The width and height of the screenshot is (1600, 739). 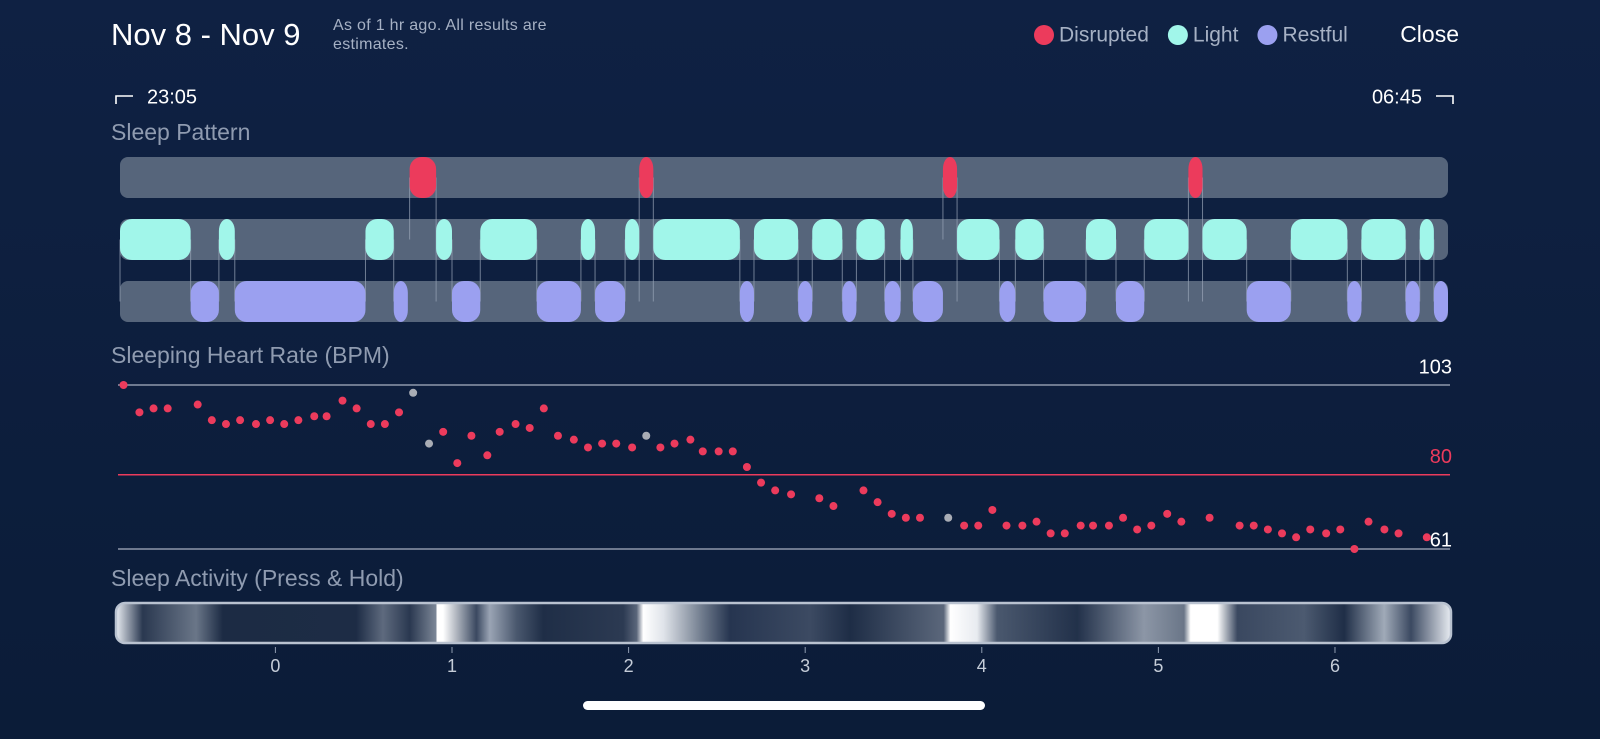 I want to click on close-button: Close, so click(x=1429, y=34).